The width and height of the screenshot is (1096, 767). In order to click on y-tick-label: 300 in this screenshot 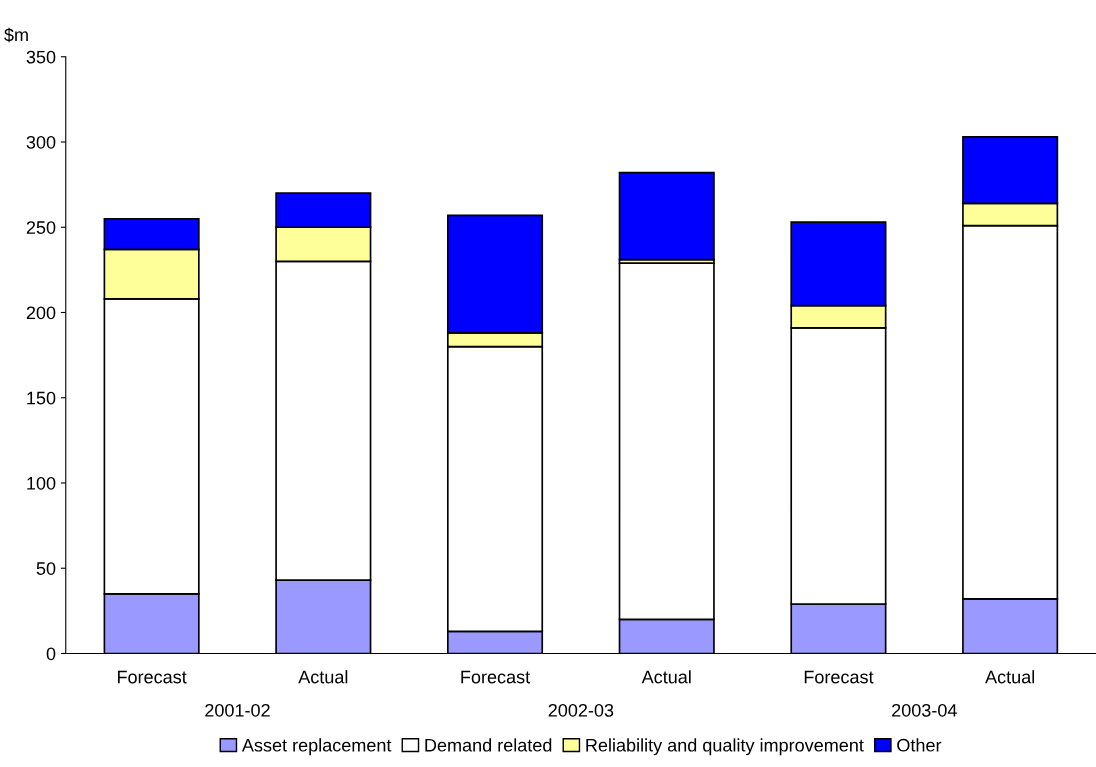, I will do `click(41, 142)`.